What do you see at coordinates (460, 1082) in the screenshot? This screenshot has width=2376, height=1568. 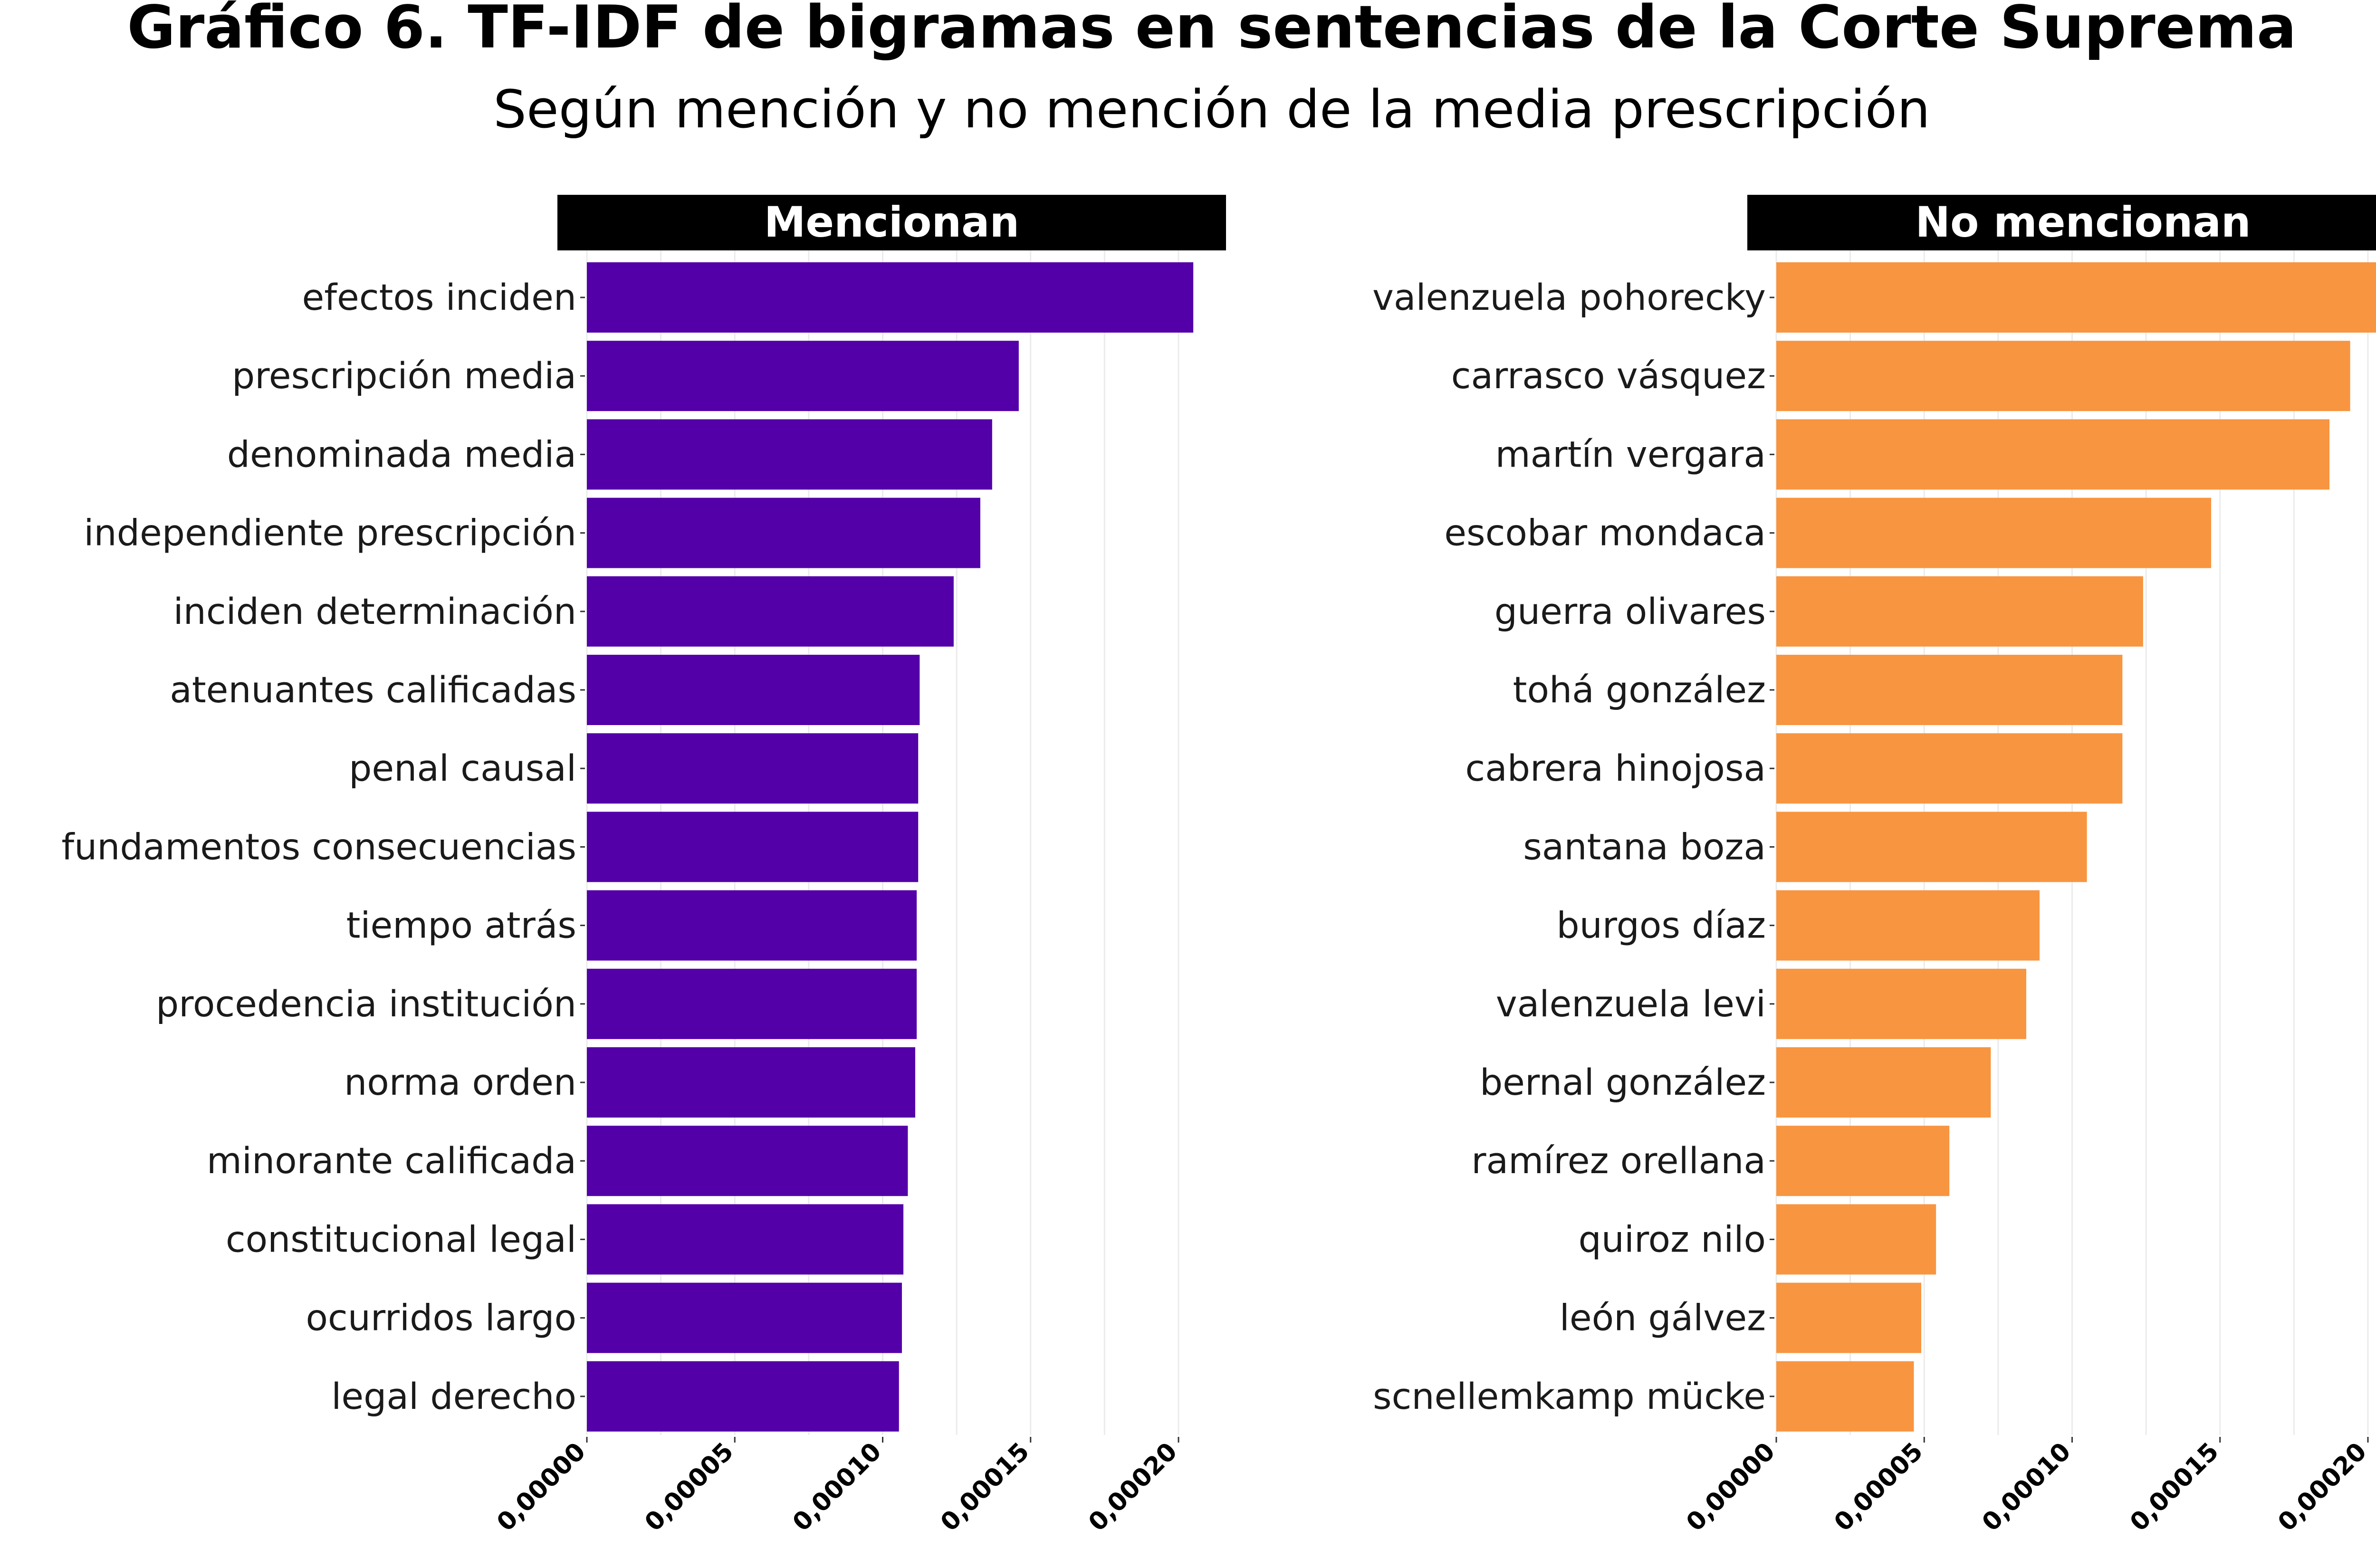 I see `category-label: norma orden` at bounding box center [460, 1082].